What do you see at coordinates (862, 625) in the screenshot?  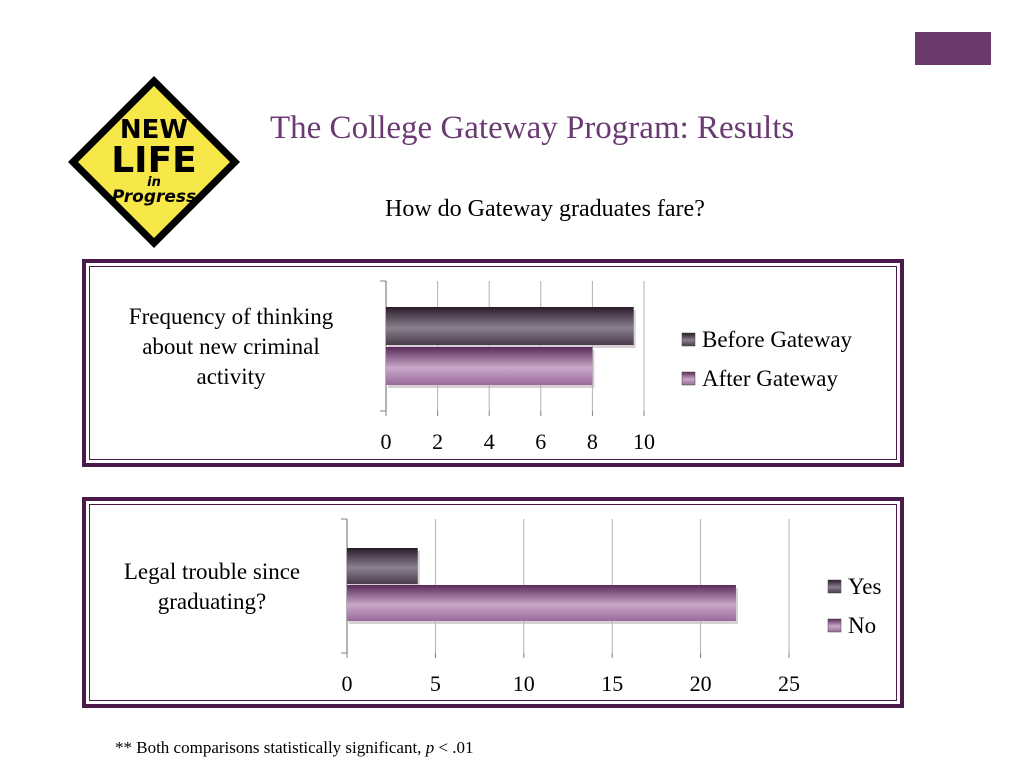 I see `legend-label: No` at bounding box center [862, 625].